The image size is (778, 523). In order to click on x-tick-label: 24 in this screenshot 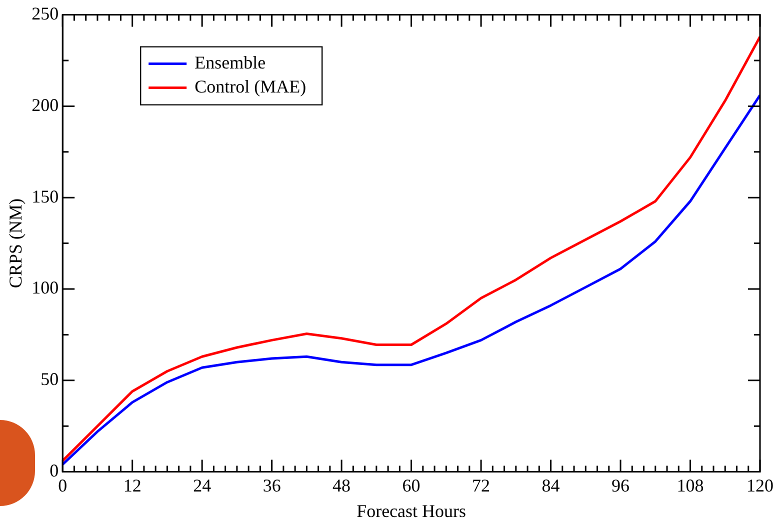, I will do `click(202, 485)`.